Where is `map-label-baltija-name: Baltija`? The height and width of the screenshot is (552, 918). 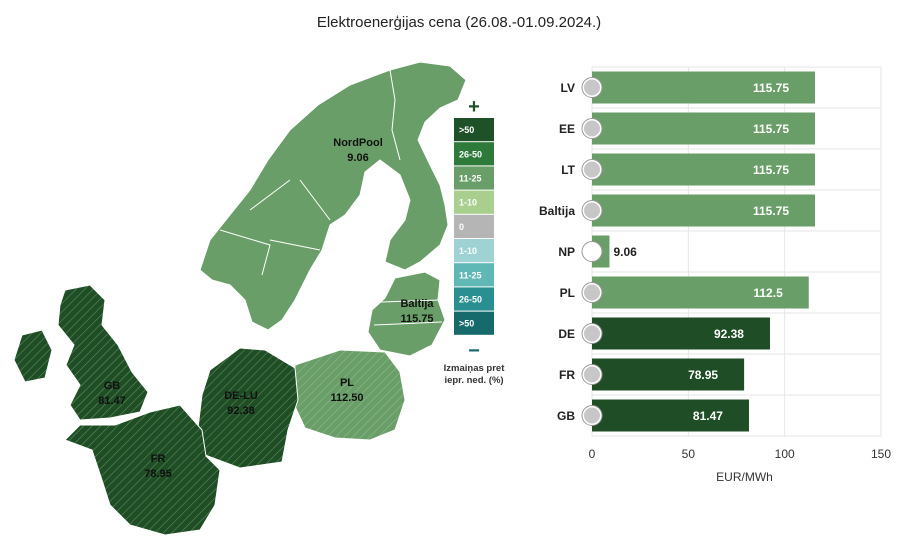 map-label-baltija-name: Baltija is located at coordinates (417, 304).